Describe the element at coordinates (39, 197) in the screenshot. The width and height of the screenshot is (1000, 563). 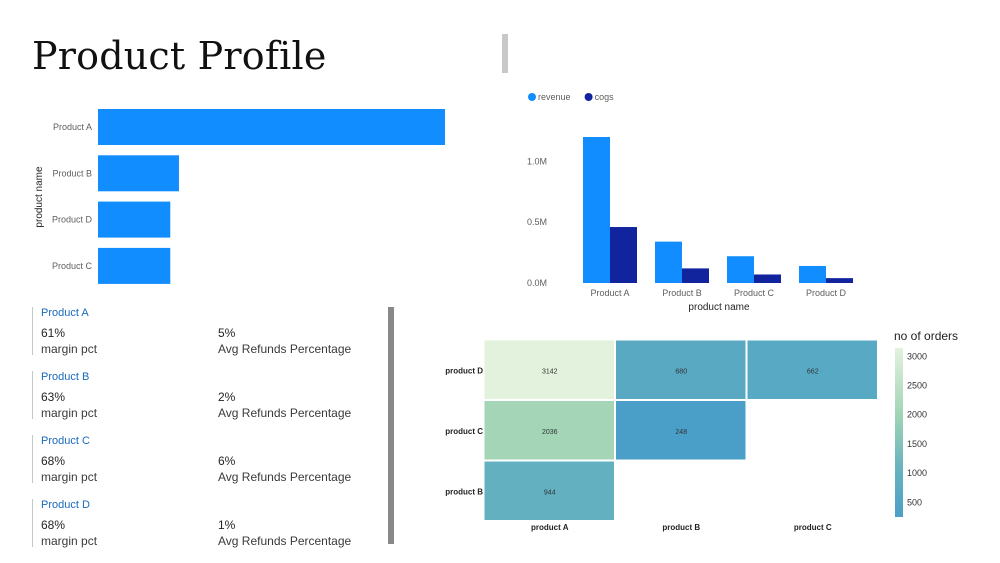
I see `hbar-axis-title: product name` at that location.